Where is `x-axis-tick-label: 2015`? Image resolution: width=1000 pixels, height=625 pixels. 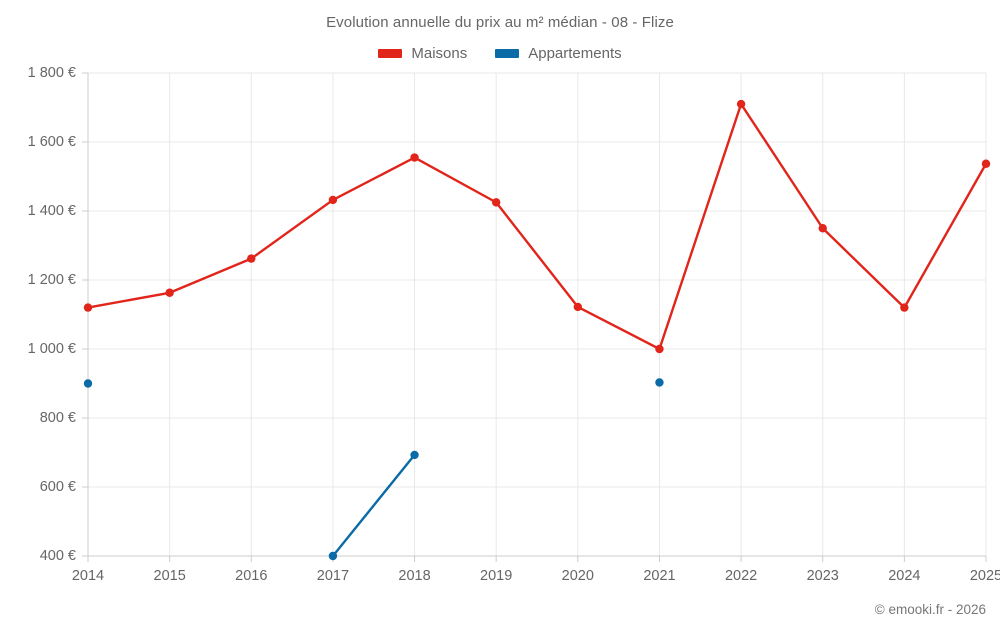 x-axis-tick-label: 2015 is located at coordinates (170, 576).